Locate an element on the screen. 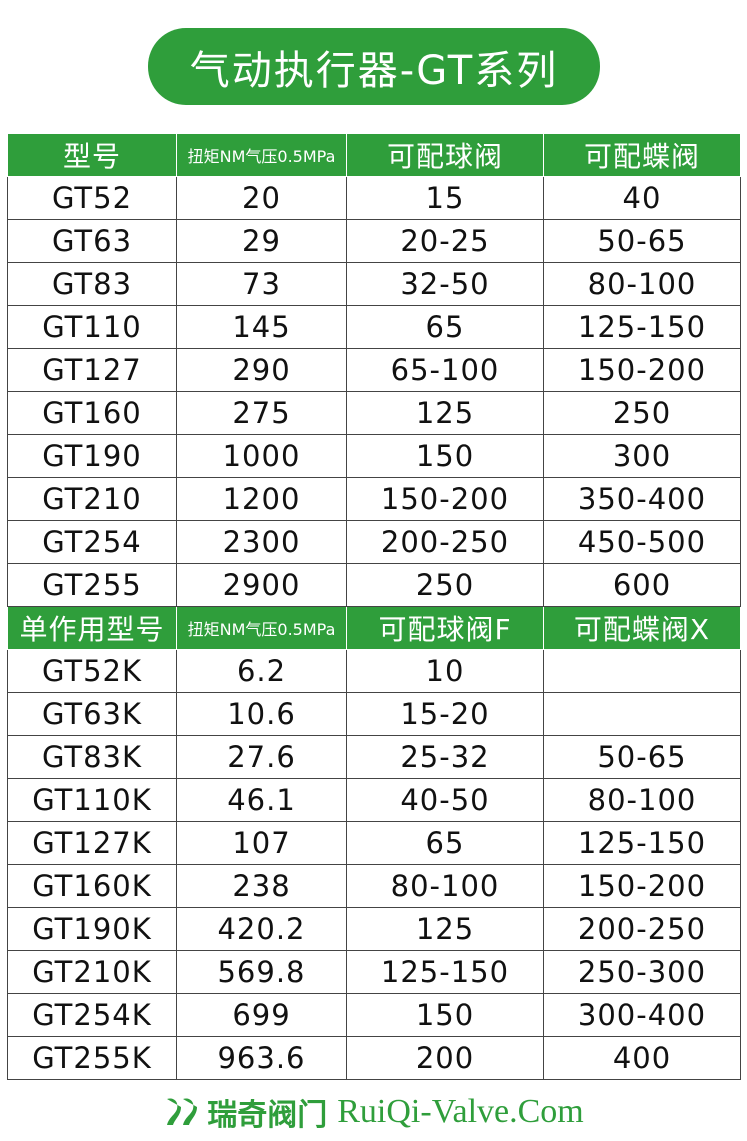 The image size is (747, 1141). column-header: 可配蝶阀 is located at coordinates (642, 155).